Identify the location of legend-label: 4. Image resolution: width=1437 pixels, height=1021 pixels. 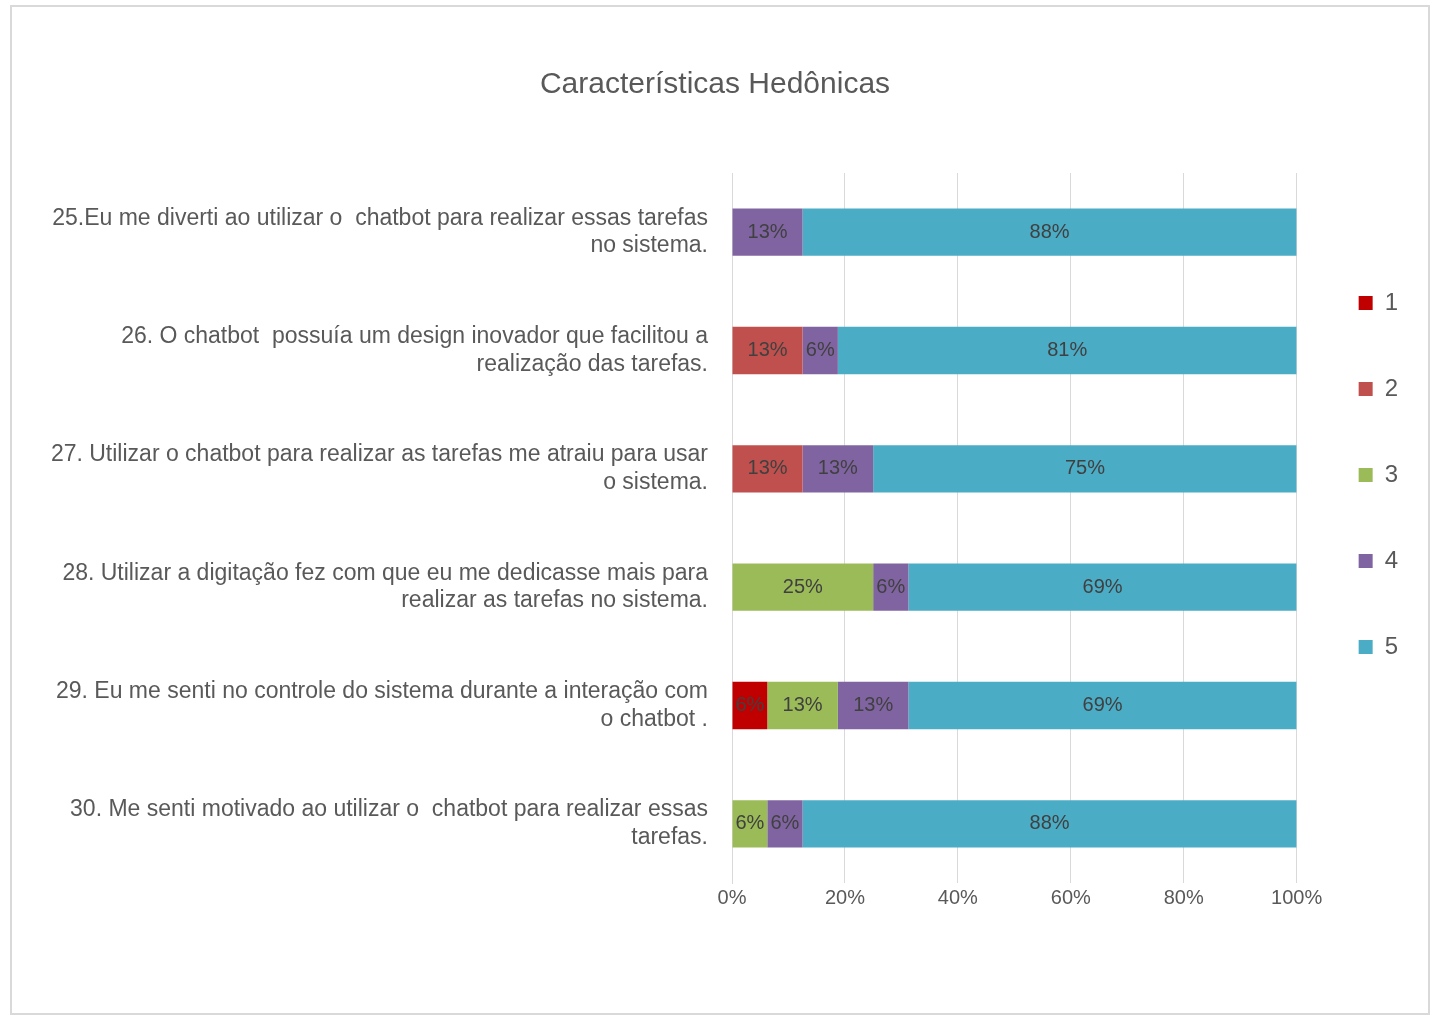
(1391, 559).